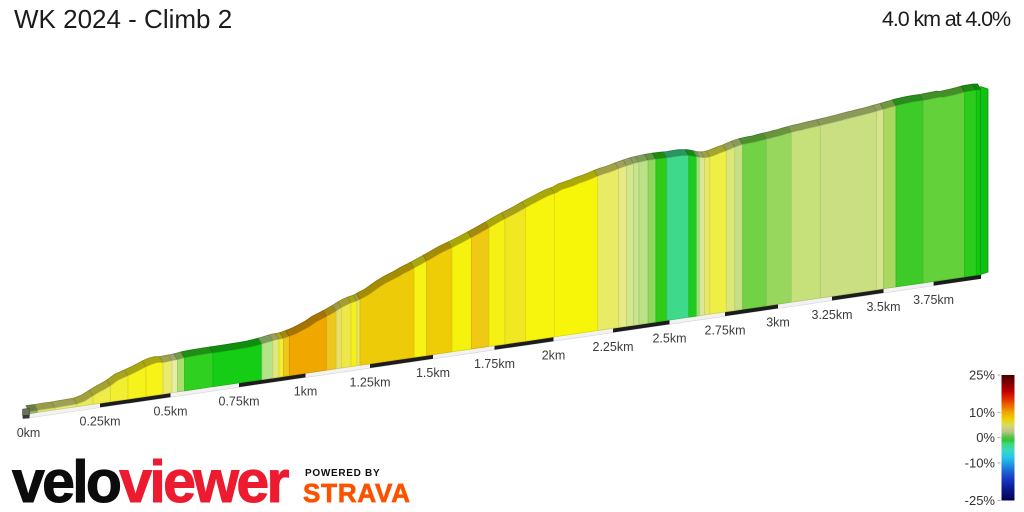  I want to click on svg-text: STRAVA, so click(357, 493).